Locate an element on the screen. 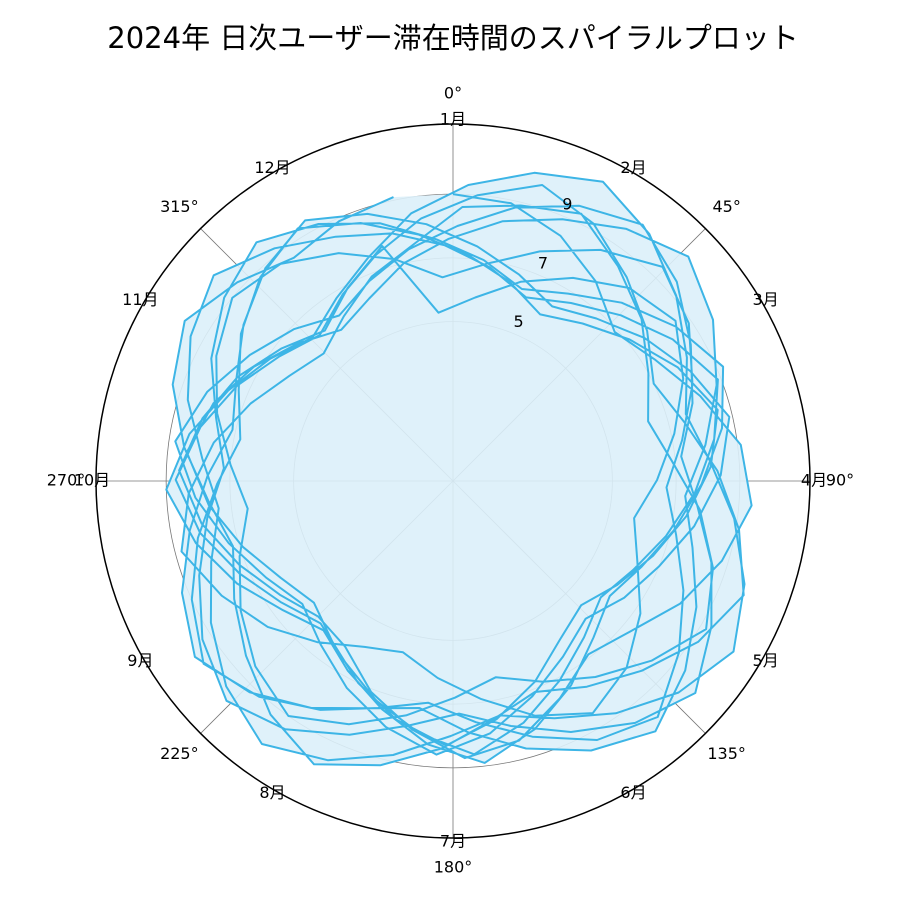  month-label: 5月 is located at coordinates (766, 660).